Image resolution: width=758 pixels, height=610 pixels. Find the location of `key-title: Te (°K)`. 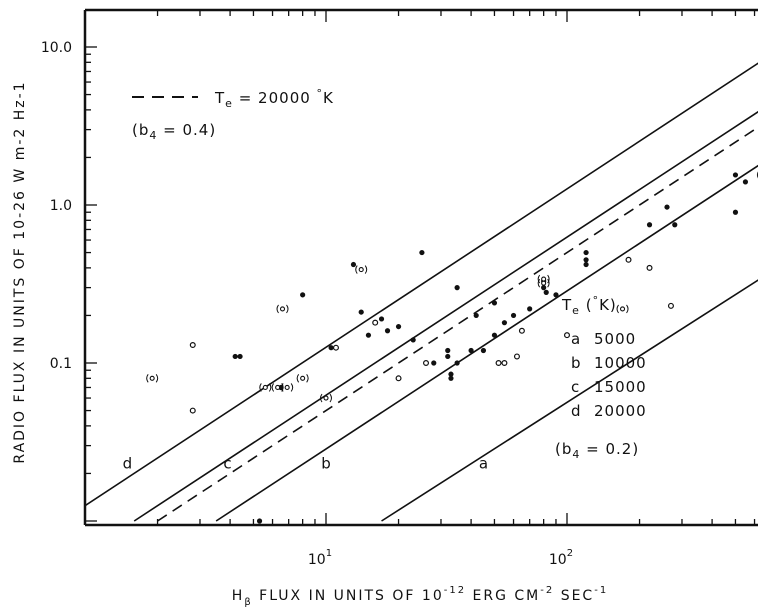

key-title: Te (°K) is located at coordinates (589, 305).